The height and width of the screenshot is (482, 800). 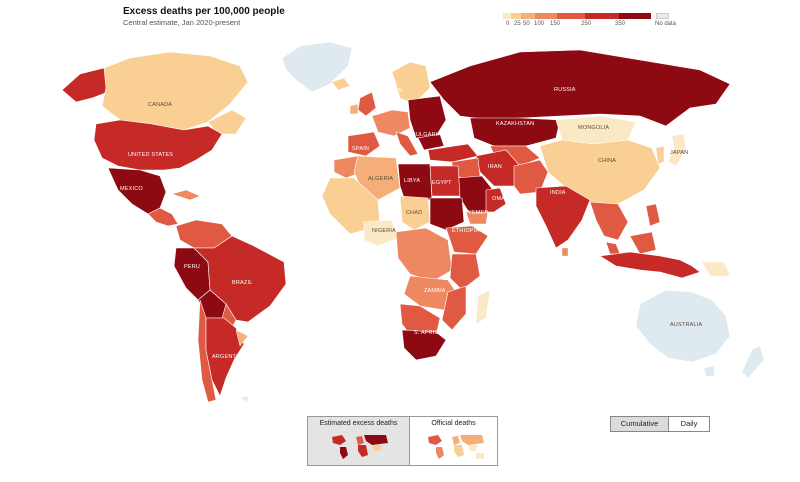 What do you see at coordinates (709, 371) in the screenshot?
I see `tasmania` at bounding box center [709, 371].